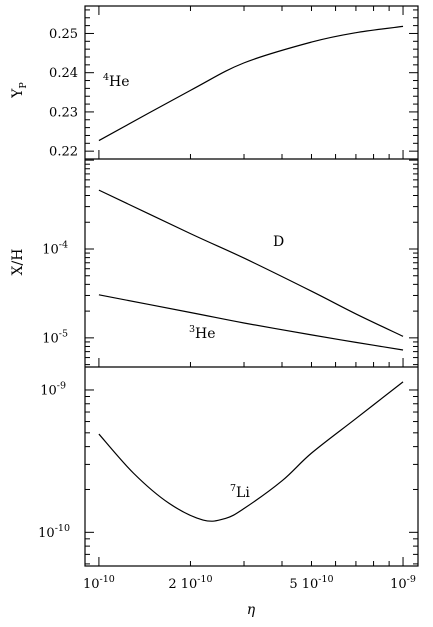 This screenshot has height=627, width=433. Describe the element at coordinates (116, 81) in the screenshot. I see `he4-label: 4He` at that location.